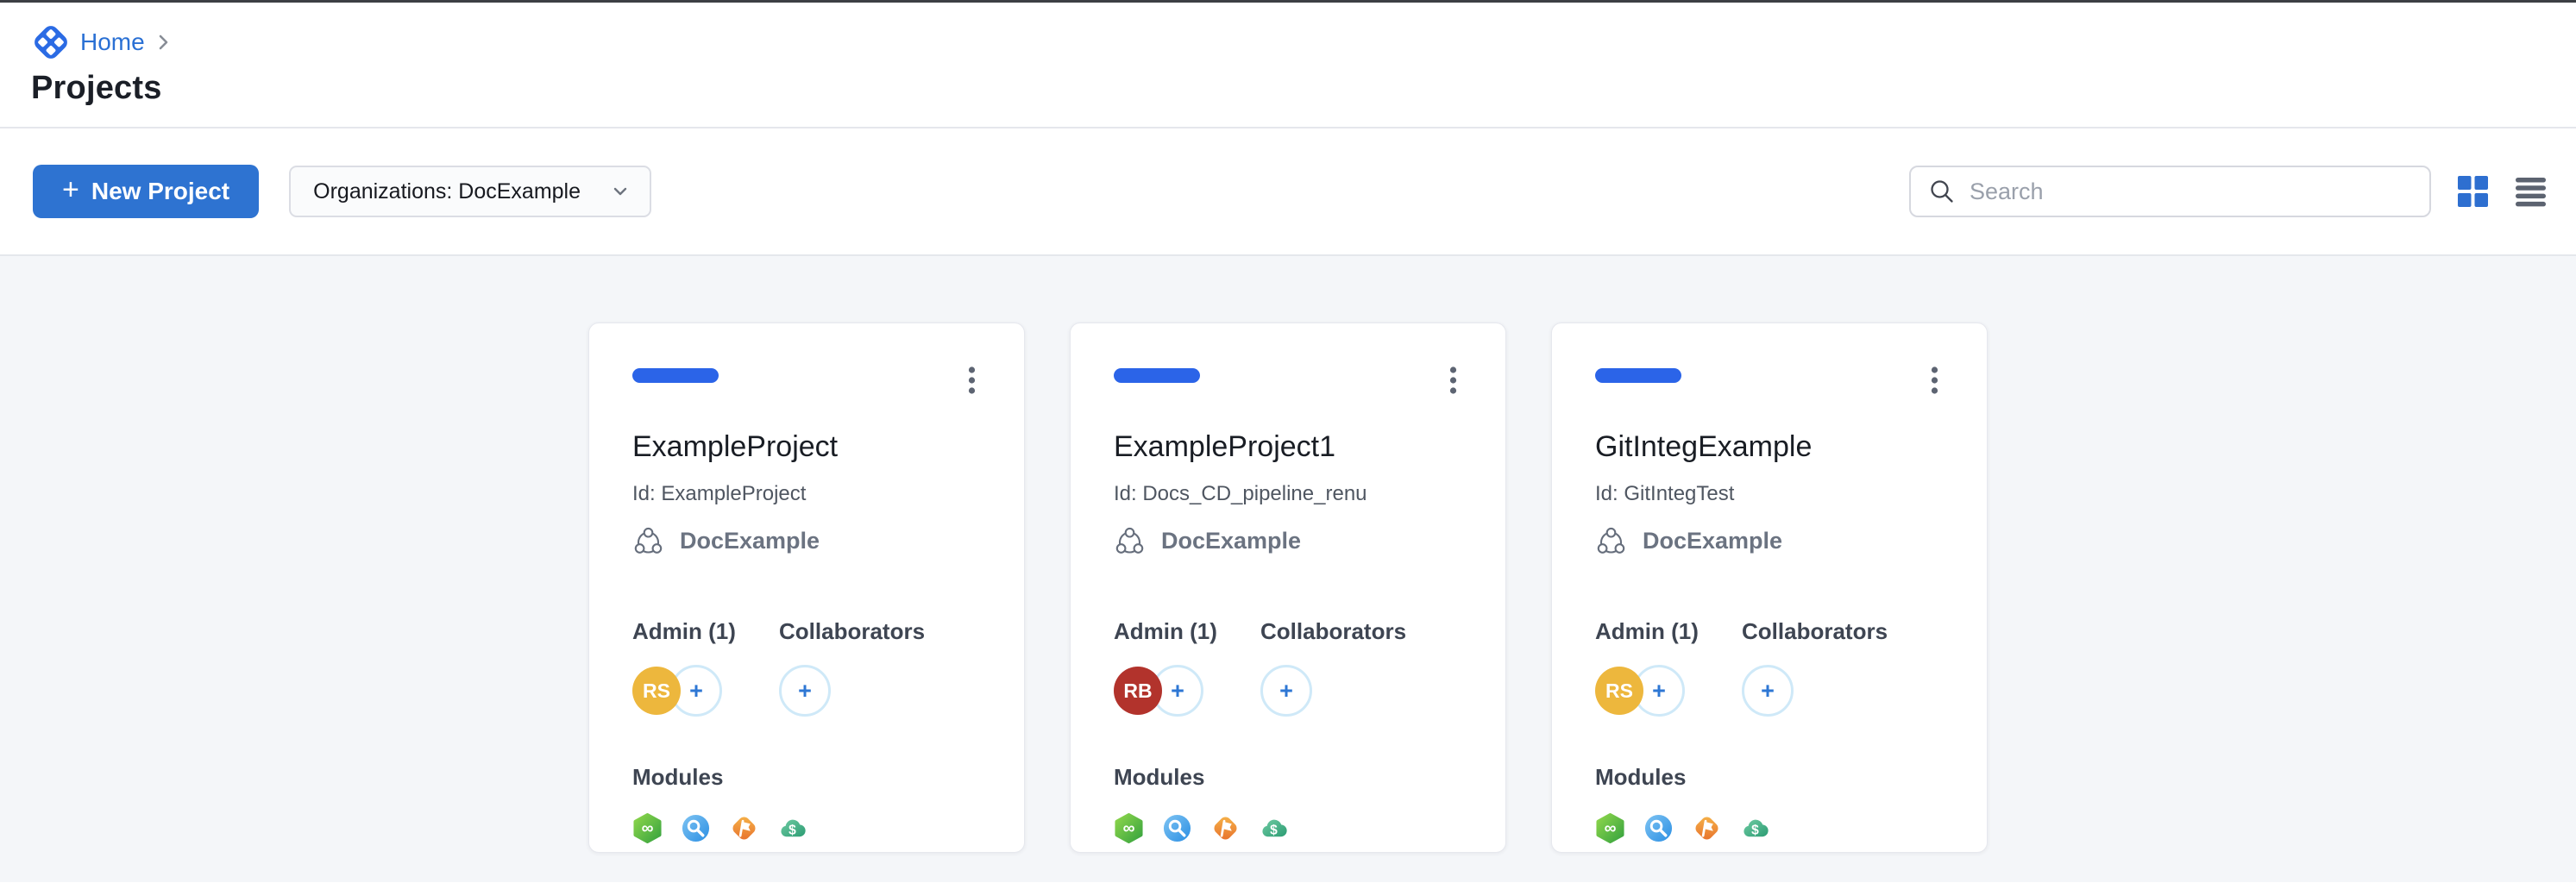  Describe the element at coordinates (1288, 255) in the screenshot. I see `toolbar-divider` at that location.